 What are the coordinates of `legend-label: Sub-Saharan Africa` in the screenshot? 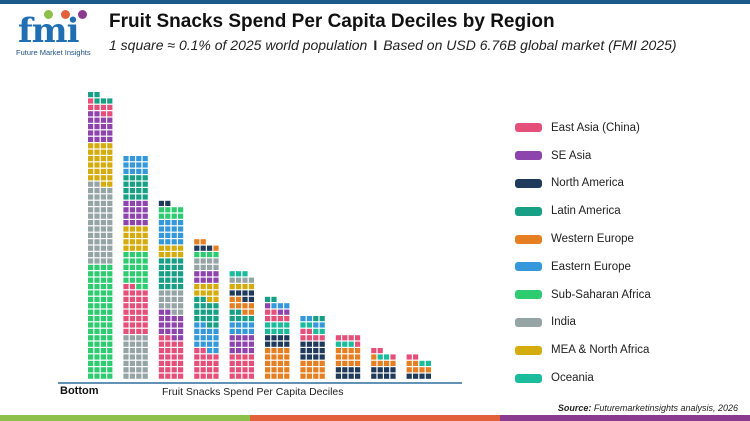 It's located at (601, 294).